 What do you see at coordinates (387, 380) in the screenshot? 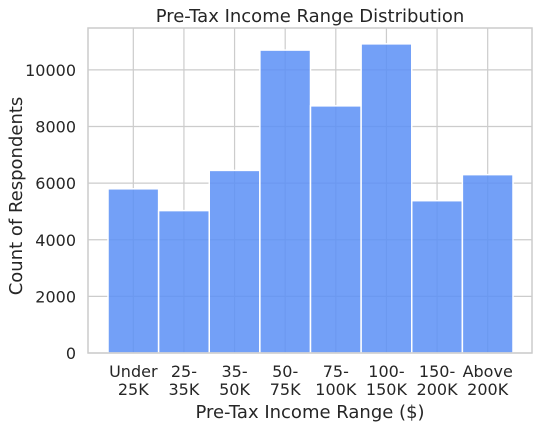
I see `x-tick-label: 100-150K` at bounding box center [387, 380].